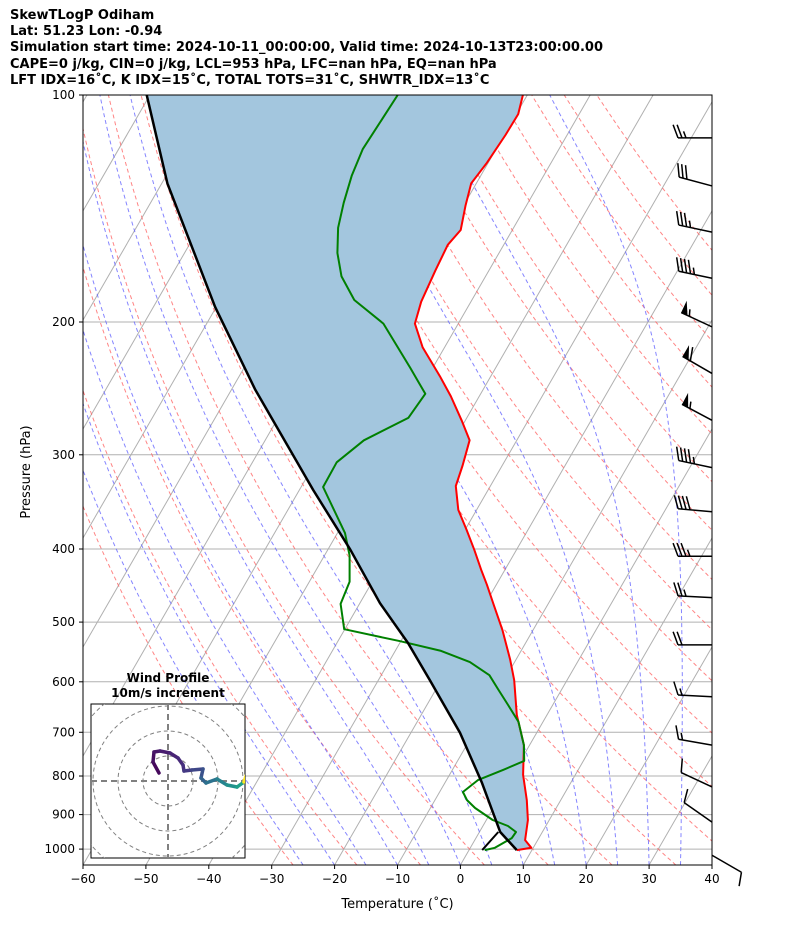 The image size is (794, 937). I want to click on y-tick-label: 200, so click(63, 322).